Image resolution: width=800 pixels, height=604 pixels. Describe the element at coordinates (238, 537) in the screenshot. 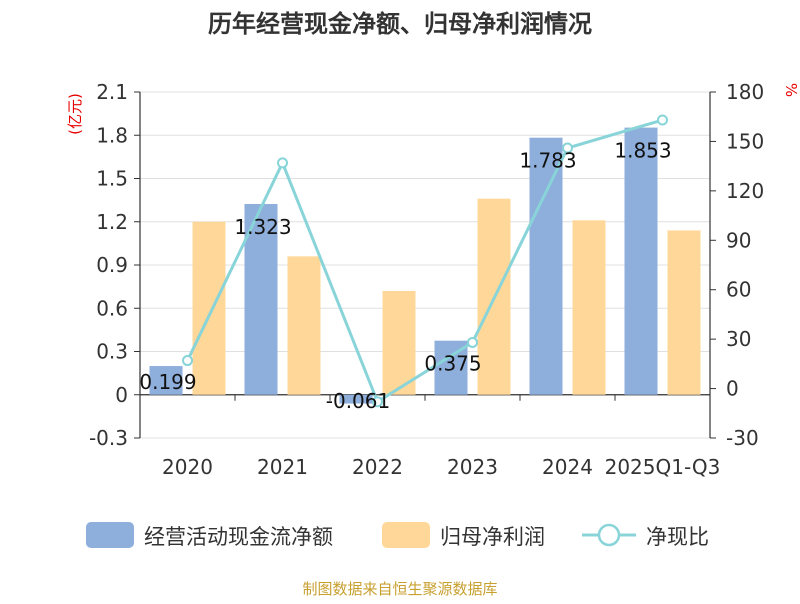

I see `legend-label-cashflow: 经营活动现金流净额` at that location.